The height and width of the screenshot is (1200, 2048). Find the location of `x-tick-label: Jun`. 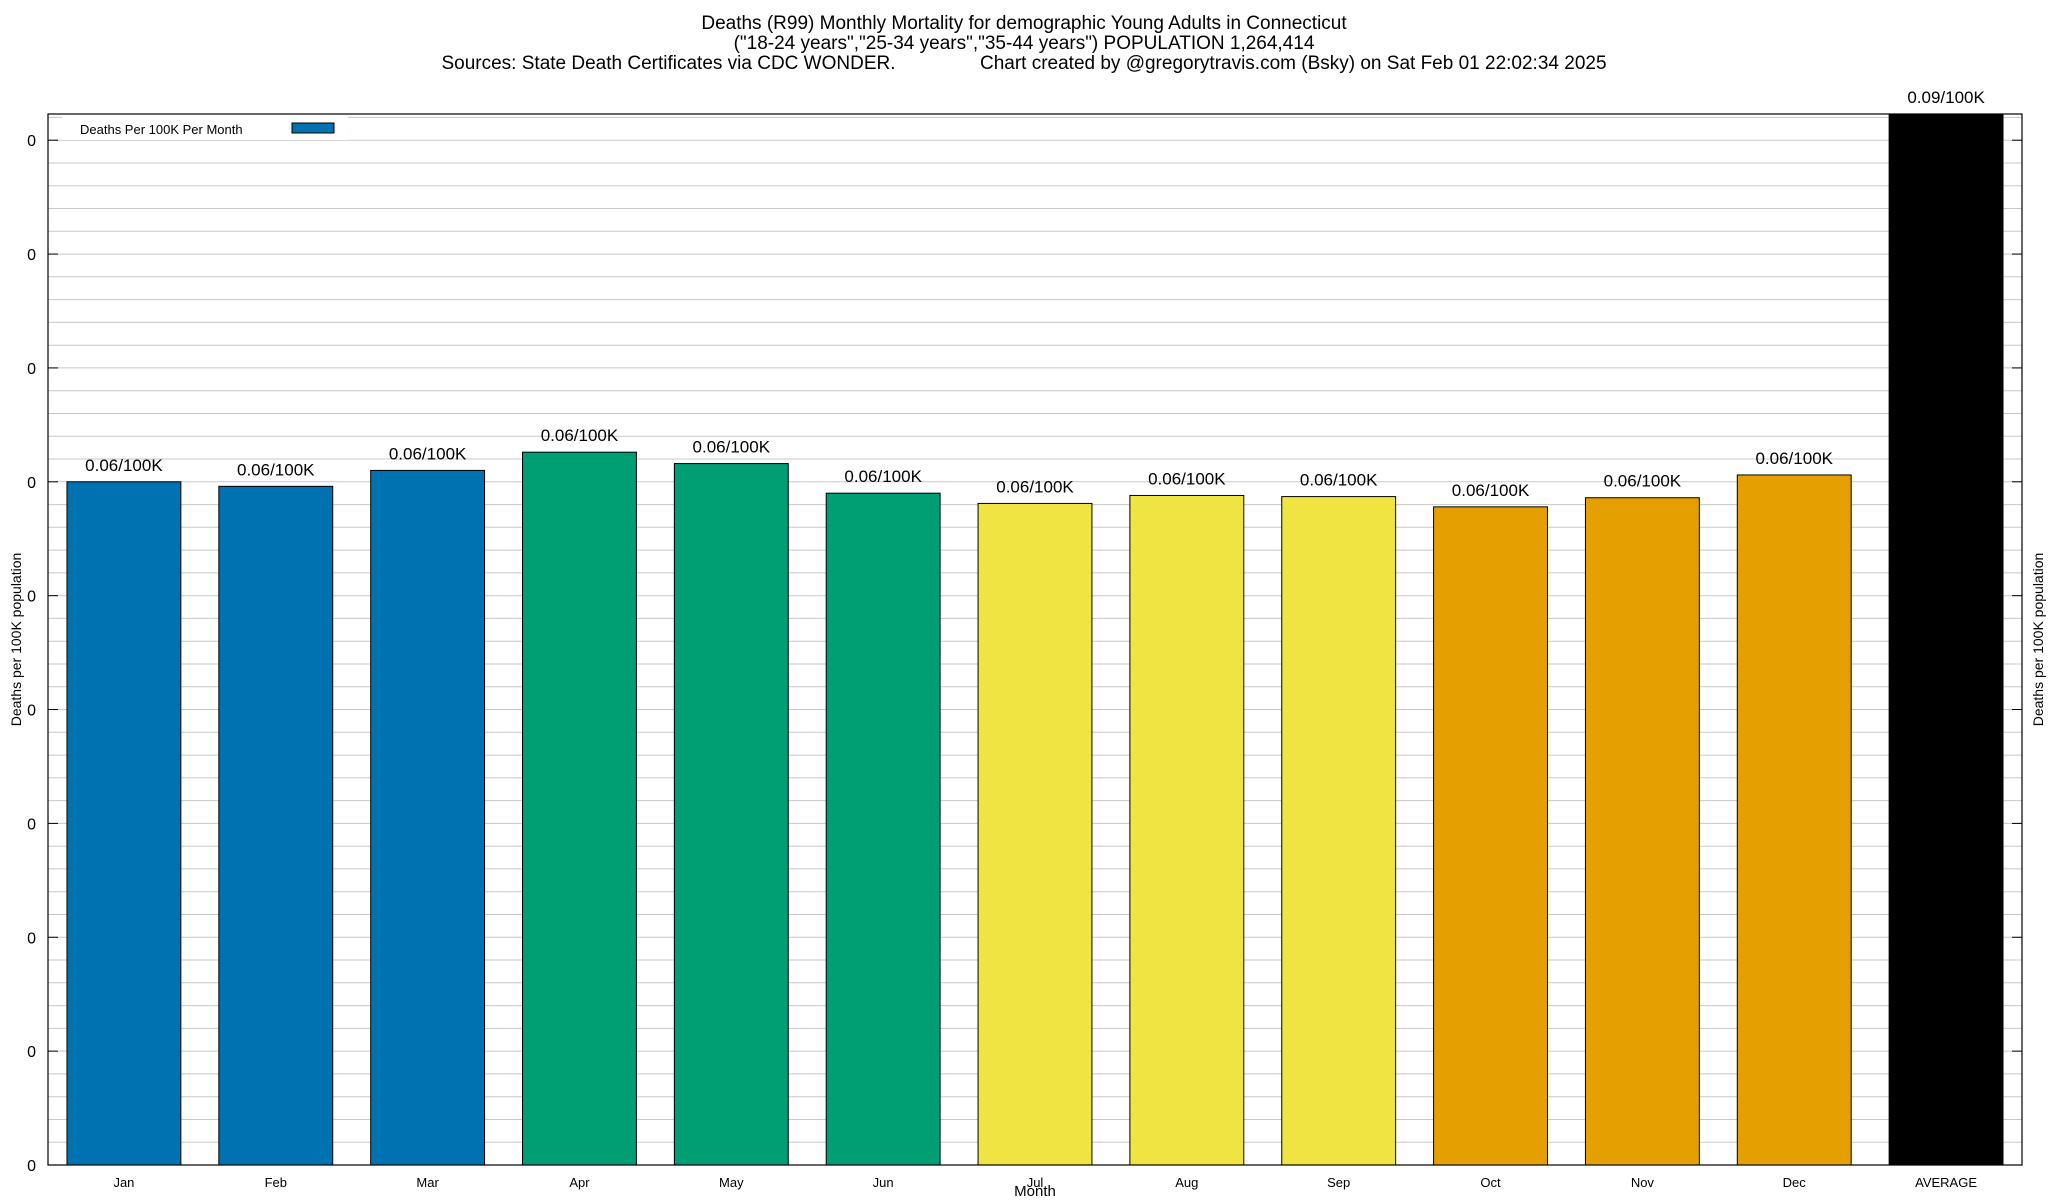

x-tick-label: Jun is located at coordinates (883, 1182).